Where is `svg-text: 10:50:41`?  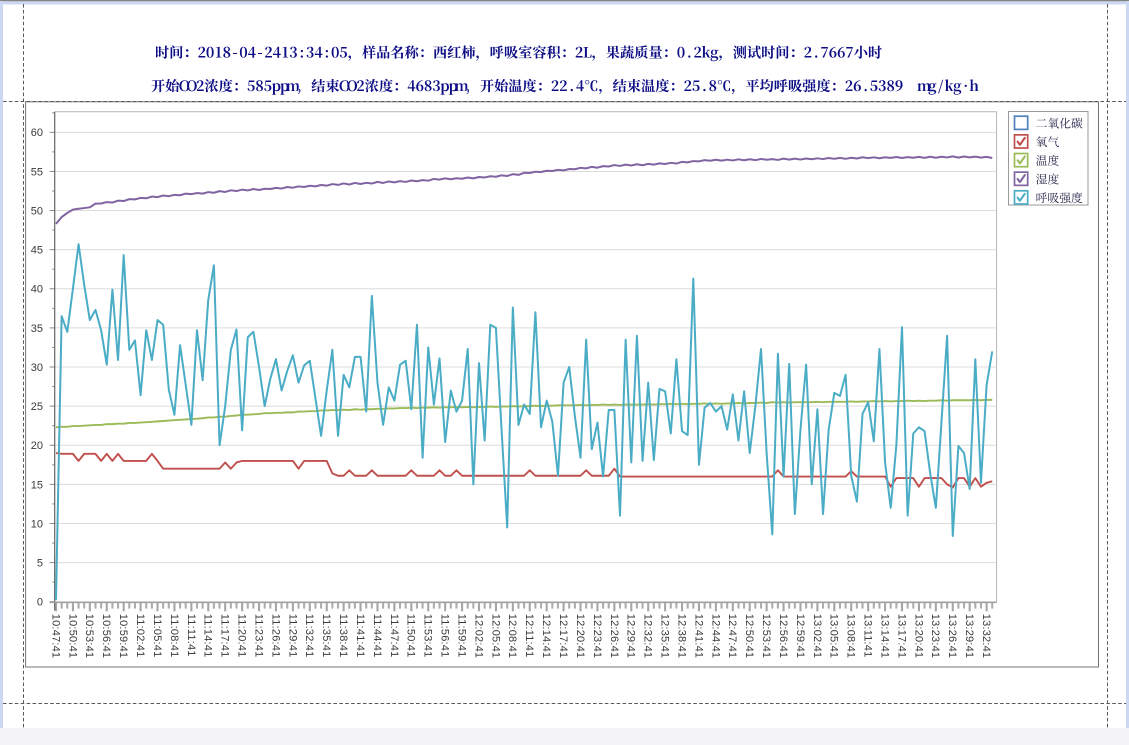 svg-text: 10:50:41 is located at coordinates (72, 636).